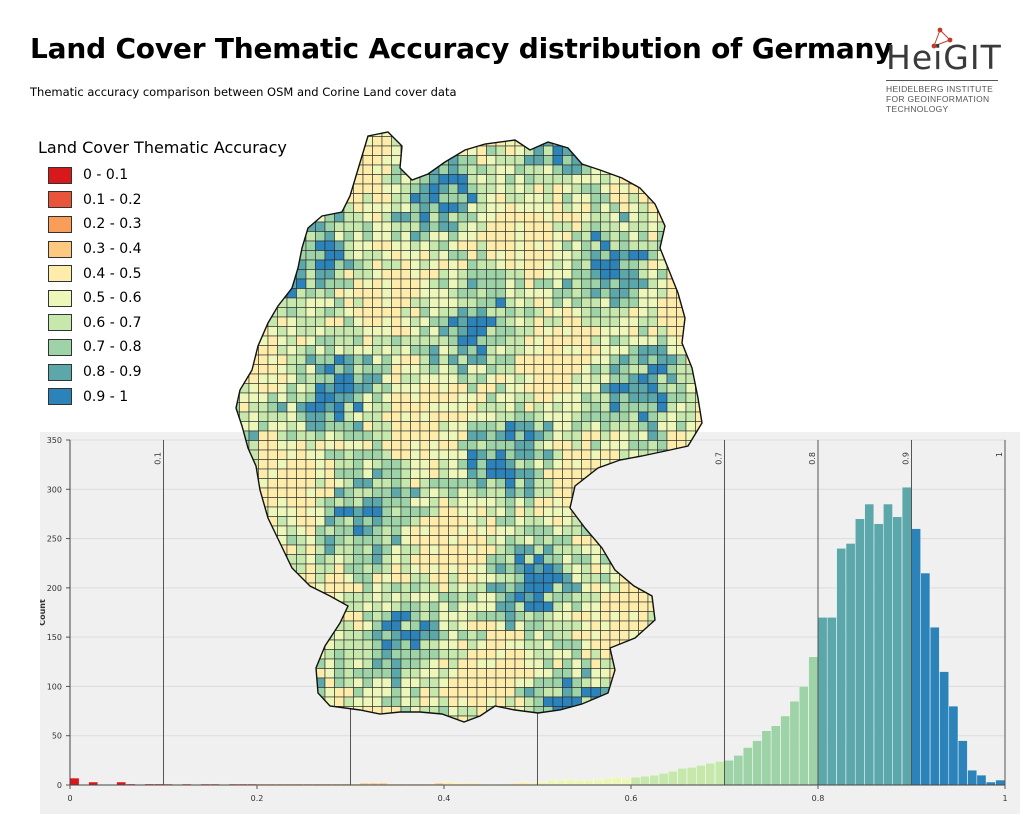  Describe the element at coordinates (162, 224) in the screenshot. I see `legend-item: 0.2 - 0.3` at that location.